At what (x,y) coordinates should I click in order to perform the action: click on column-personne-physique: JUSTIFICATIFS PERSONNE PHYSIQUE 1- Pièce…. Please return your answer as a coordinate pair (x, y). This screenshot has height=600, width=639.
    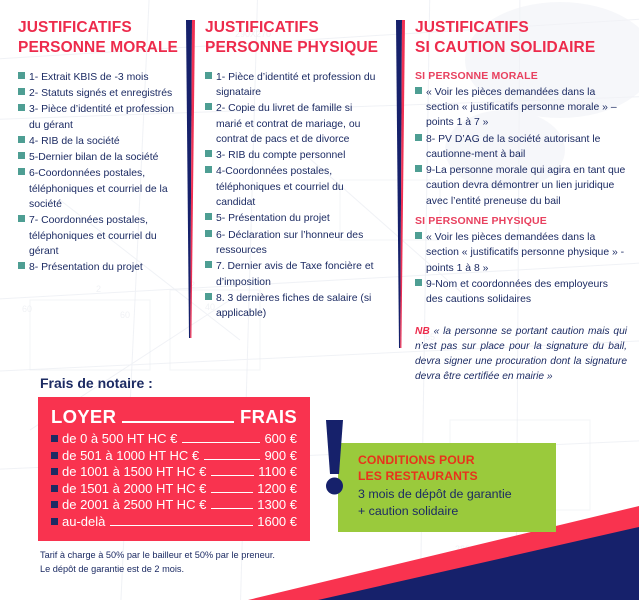
    Looking at the image, I should click on (292, 170).